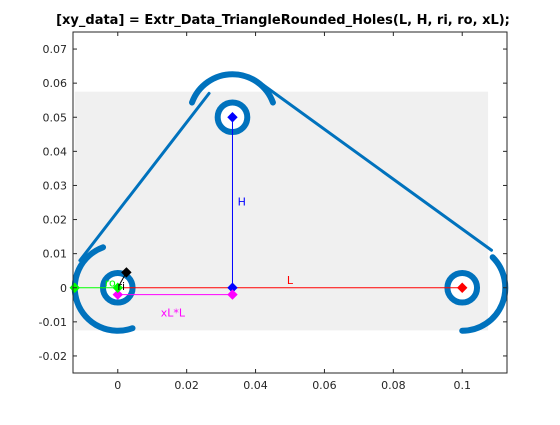  I want to click on x-tick-label-1: 0.02, so click(186, 385).